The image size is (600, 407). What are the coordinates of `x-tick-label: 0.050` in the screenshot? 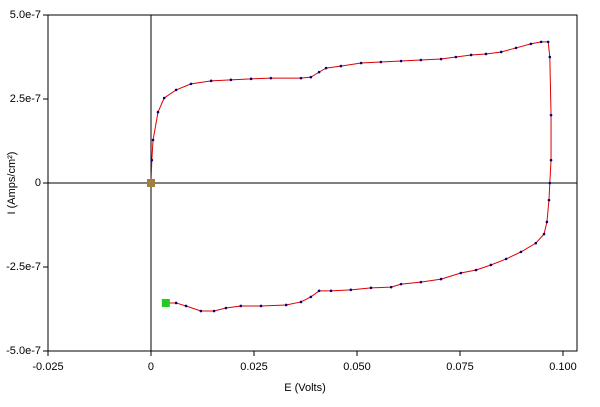 It's located at (357, 367).